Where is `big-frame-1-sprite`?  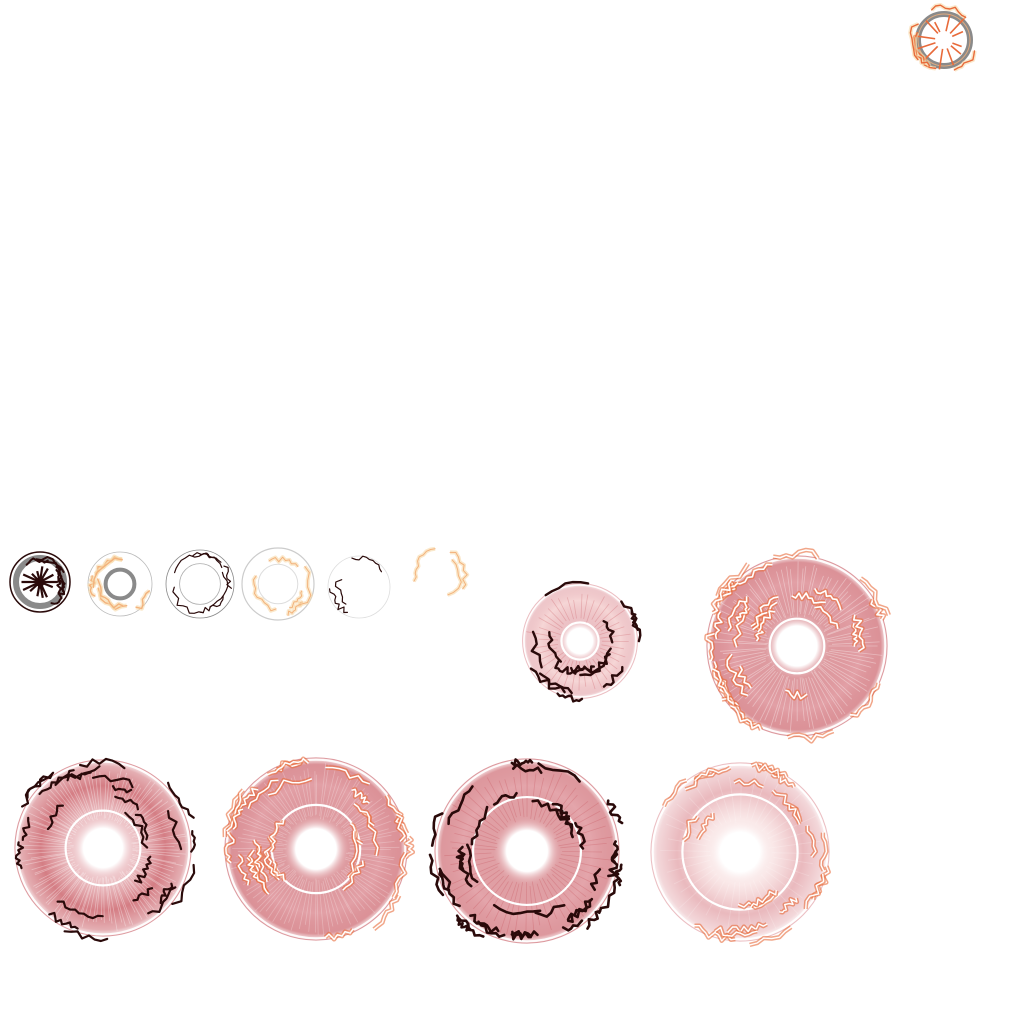 big-frame-1-sprite is located at coordinates (103, 848).